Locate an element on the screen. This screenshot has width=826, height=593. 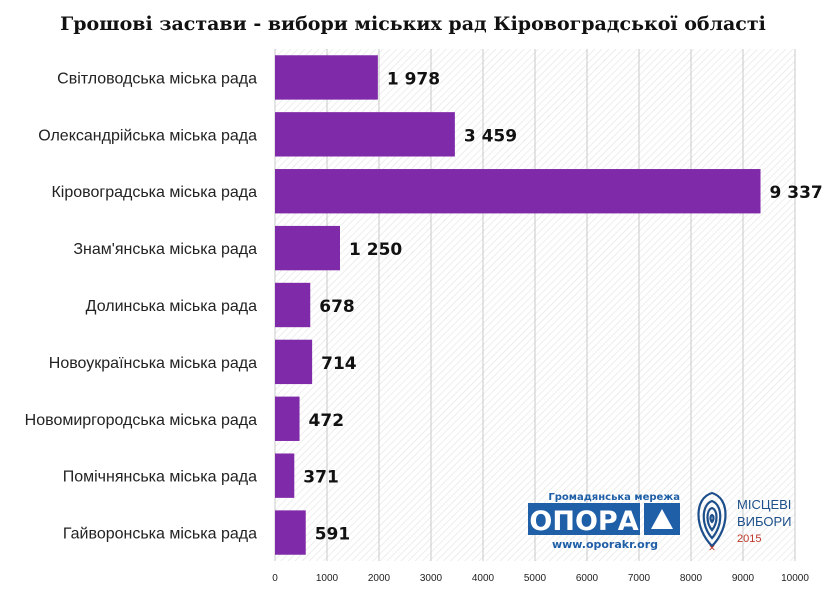
x-tick-label: 5000 is located at coordinates (535, 578).